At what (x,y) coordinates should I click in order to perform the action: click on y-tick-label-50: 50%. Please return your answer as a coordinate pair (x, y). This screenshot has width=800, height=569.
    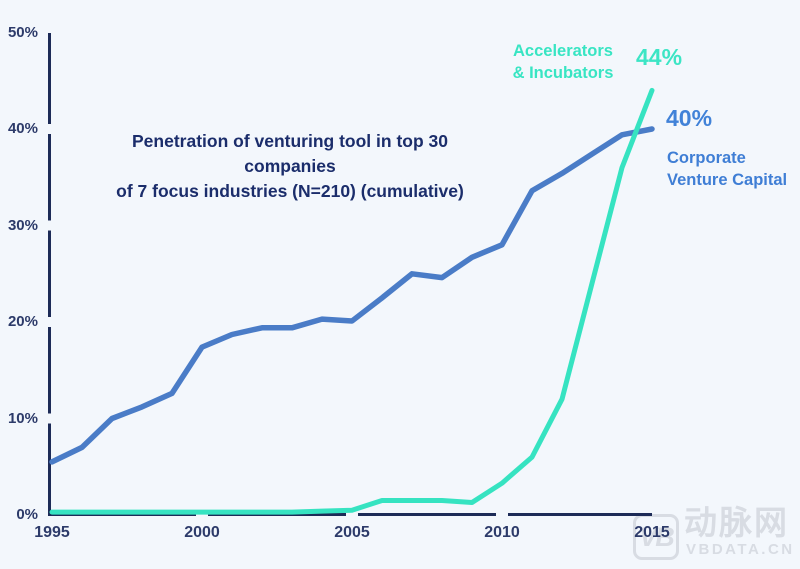
    Looking at the image, I should click on (22, 32).